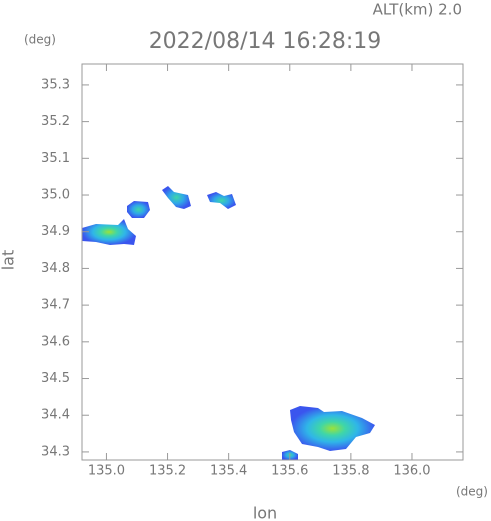  Describe the element at coordinates (55, 378) in the screenshot. I see `y-tick-label: 34.5` at that location.